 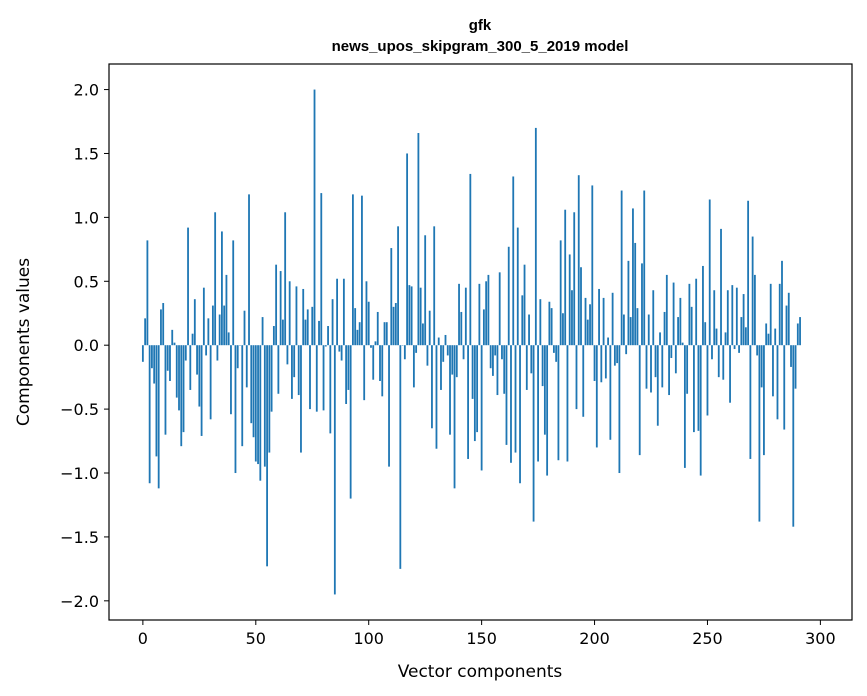 I want to click on y-tick-label: −0.5, so click(x=79, y=409).